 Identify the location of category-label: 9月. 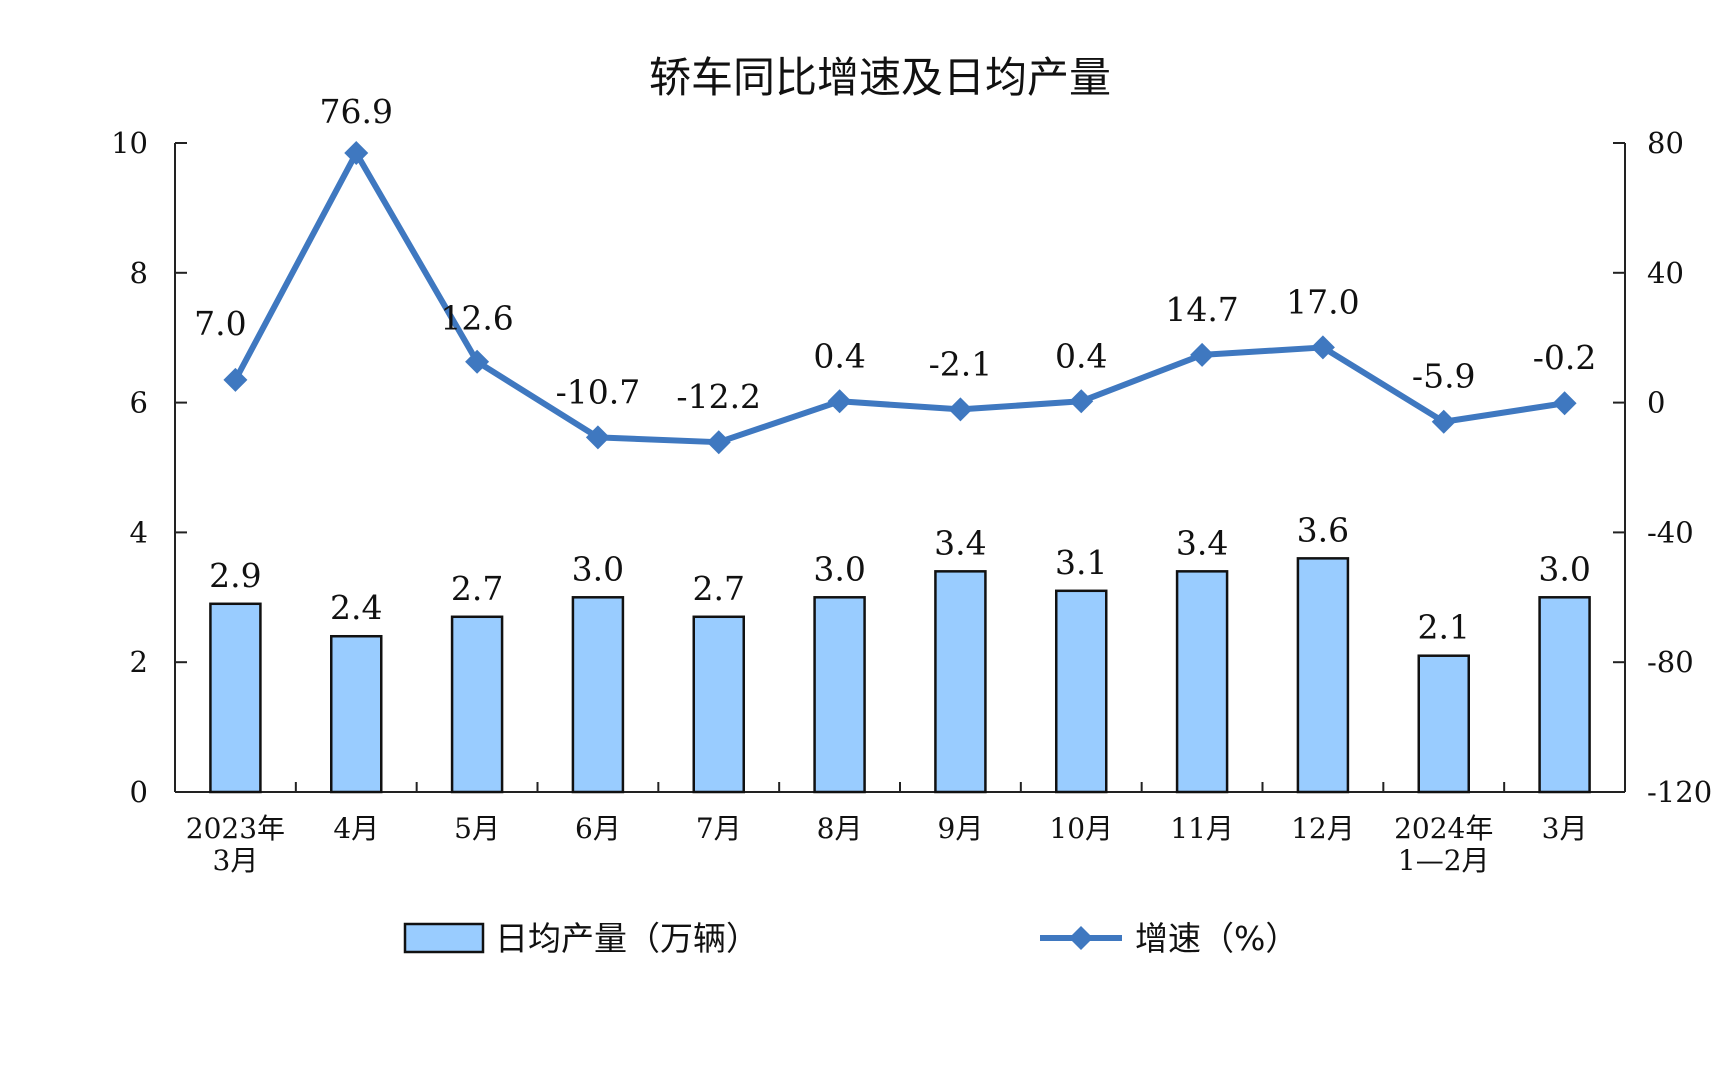
(961, 828).